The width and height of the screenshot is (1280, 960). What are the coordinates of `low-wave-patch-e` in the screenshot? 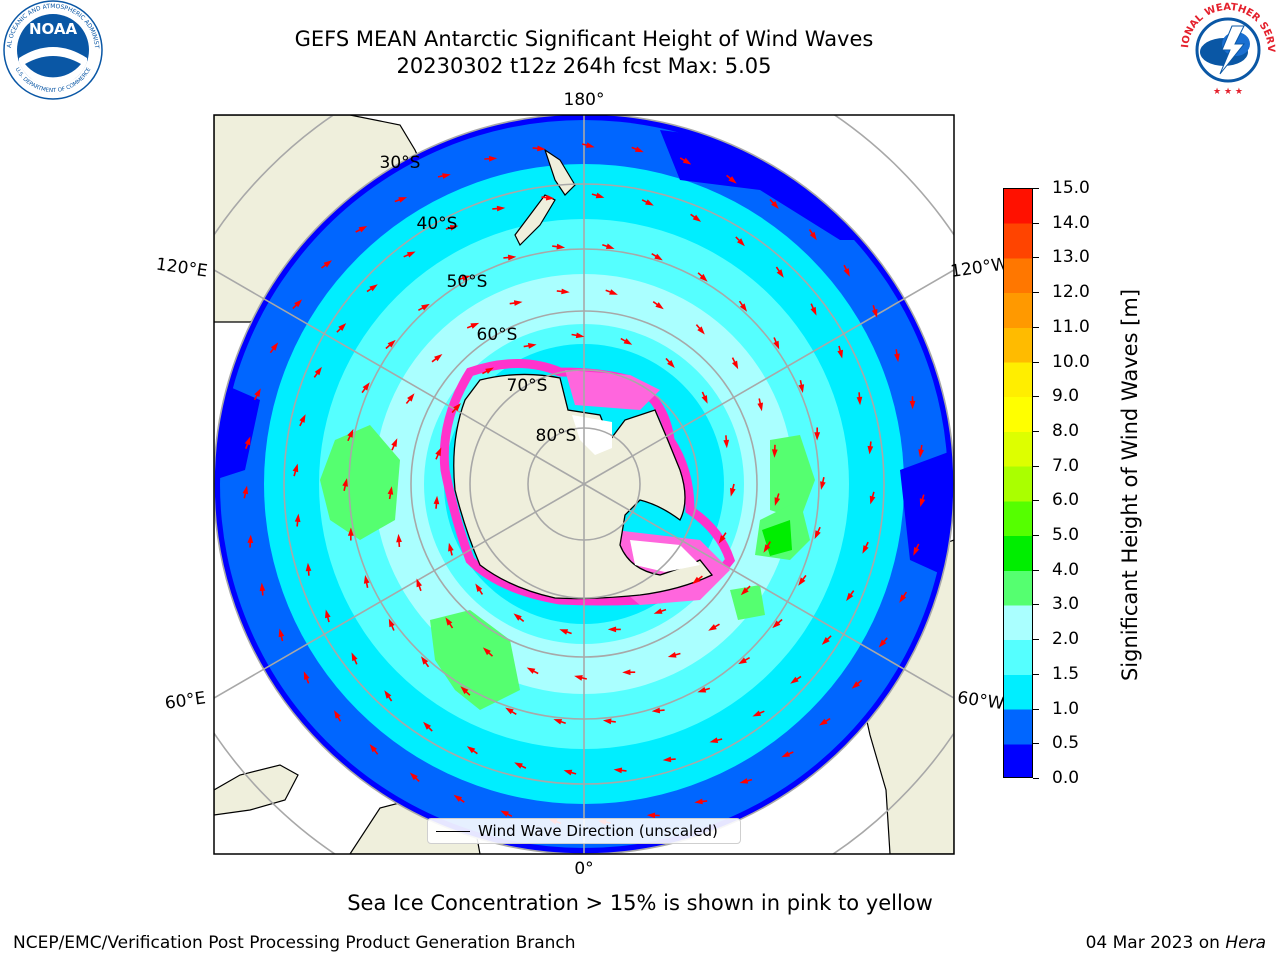 It's located at (927, 515).